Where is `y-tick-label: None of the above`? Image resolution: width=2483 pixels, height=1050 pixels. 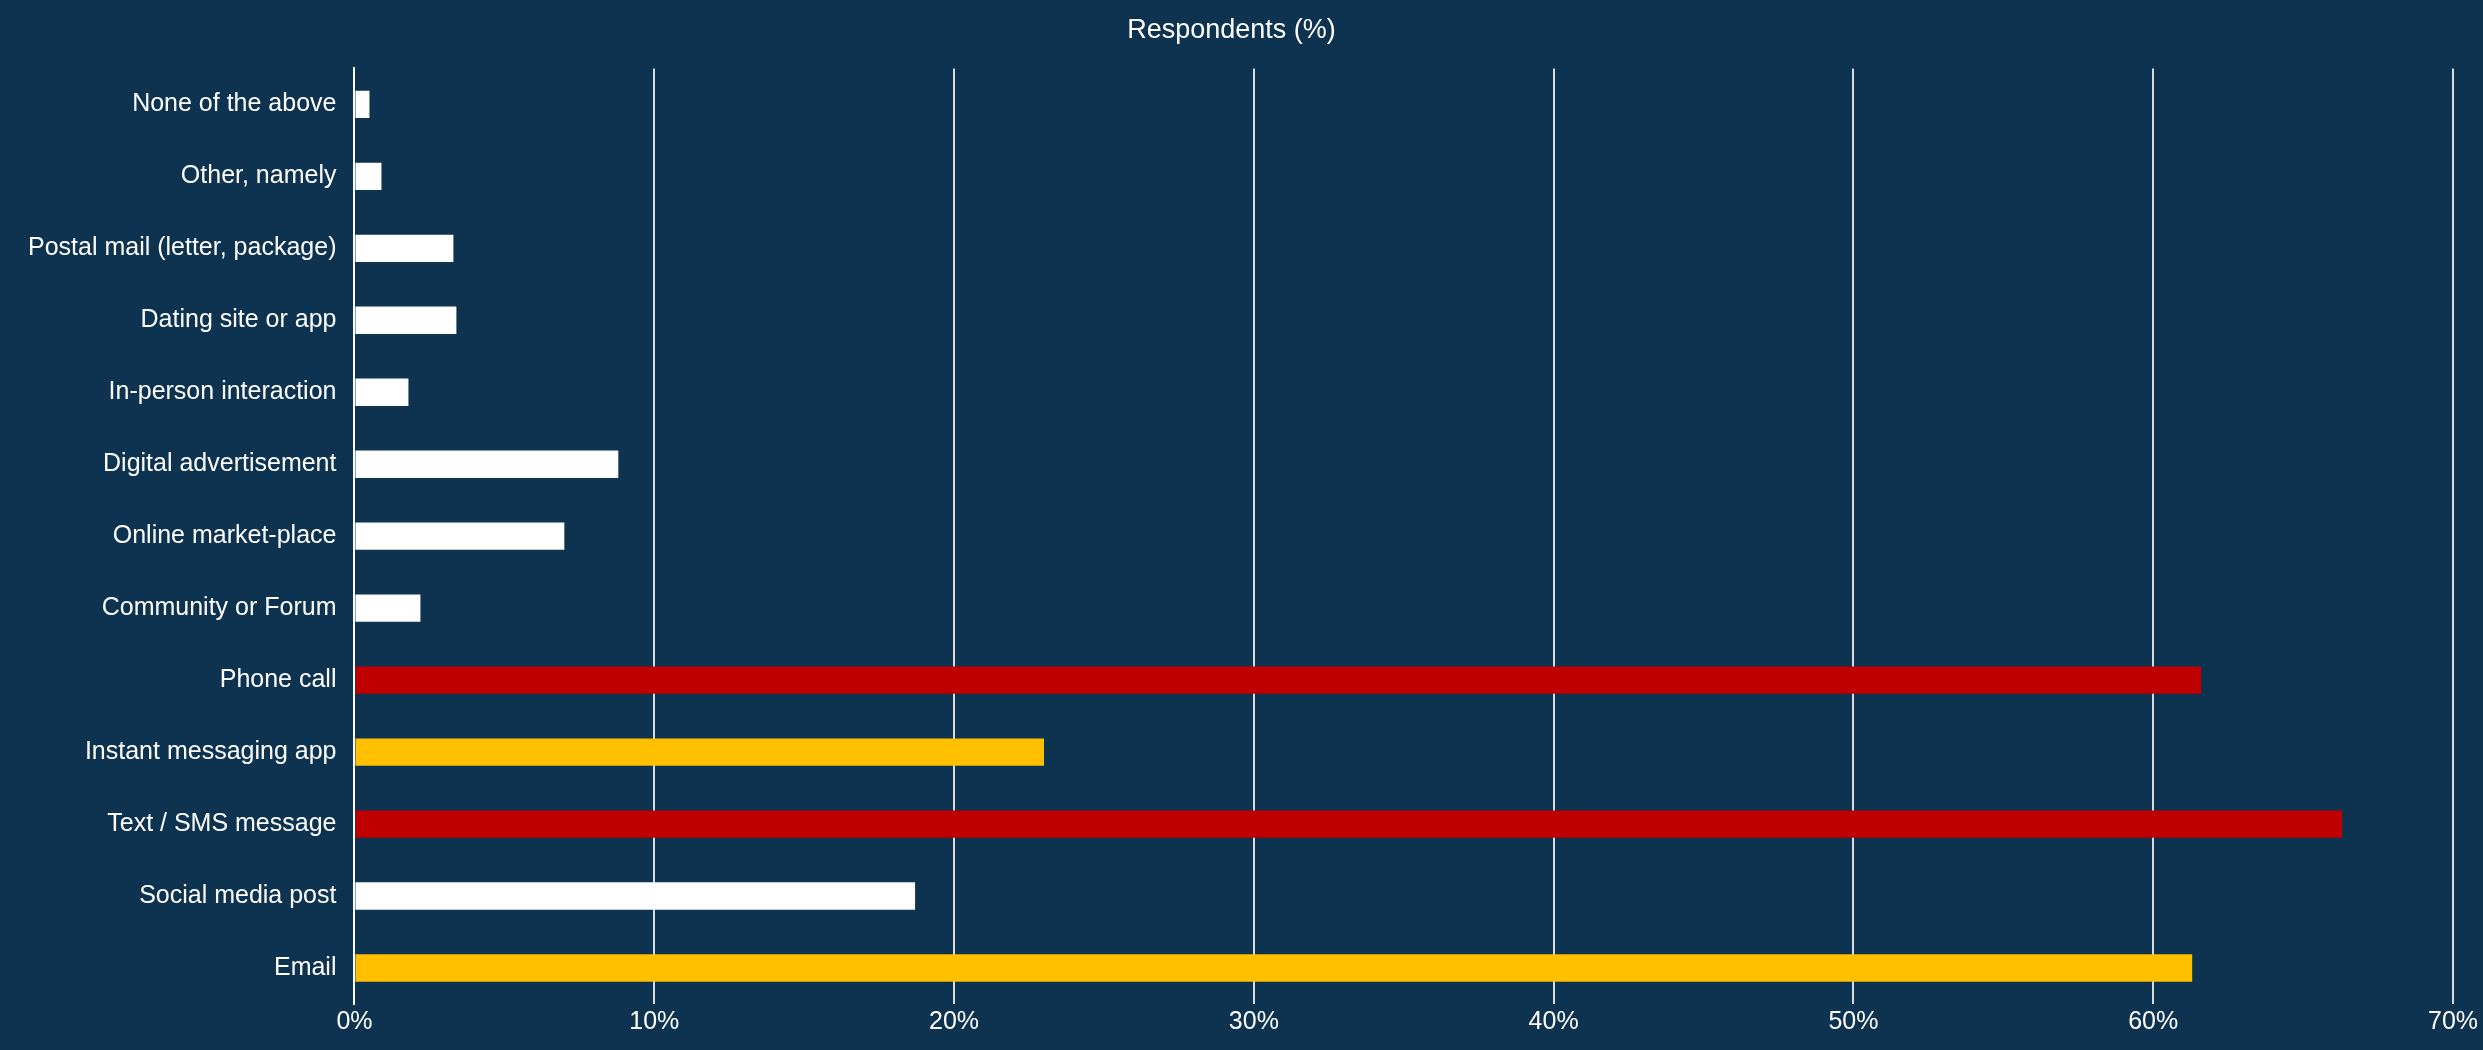 y-tick-label: None of the above is located at coordinates (234, 102).